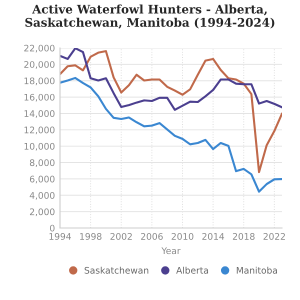  Describe the element at coordinates (256, 270) in the screenshot. I see `legend-label: Manitoba` at that location.